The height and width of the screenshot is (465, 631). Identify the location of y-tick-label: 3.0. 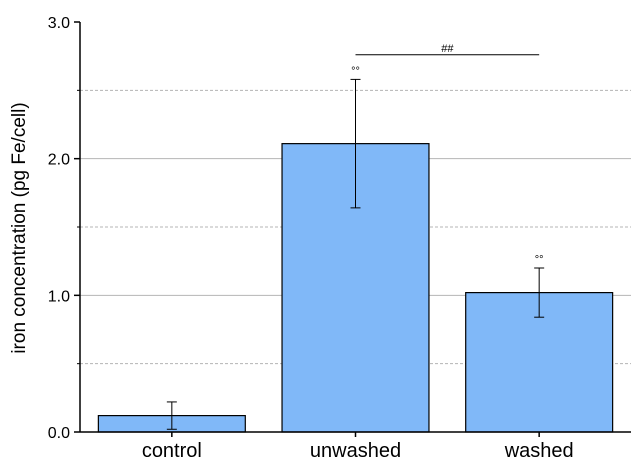
(59, 23).